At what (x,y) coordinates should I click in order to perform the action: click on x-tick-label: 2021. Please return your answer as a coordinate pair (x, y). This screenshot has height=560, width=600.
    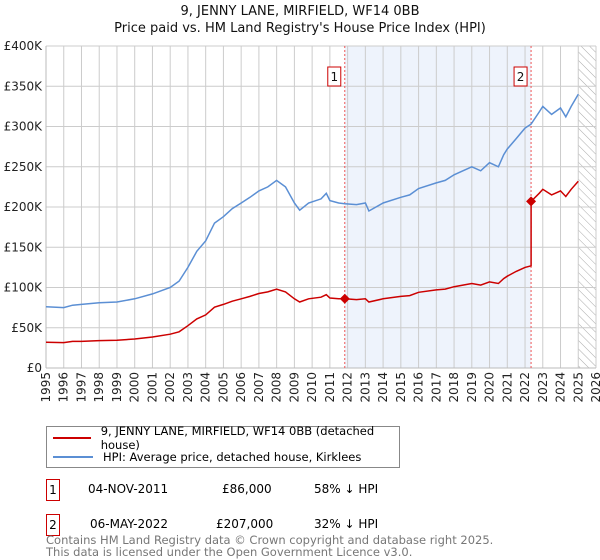
    Looking at the image, I should click on (507, 387).